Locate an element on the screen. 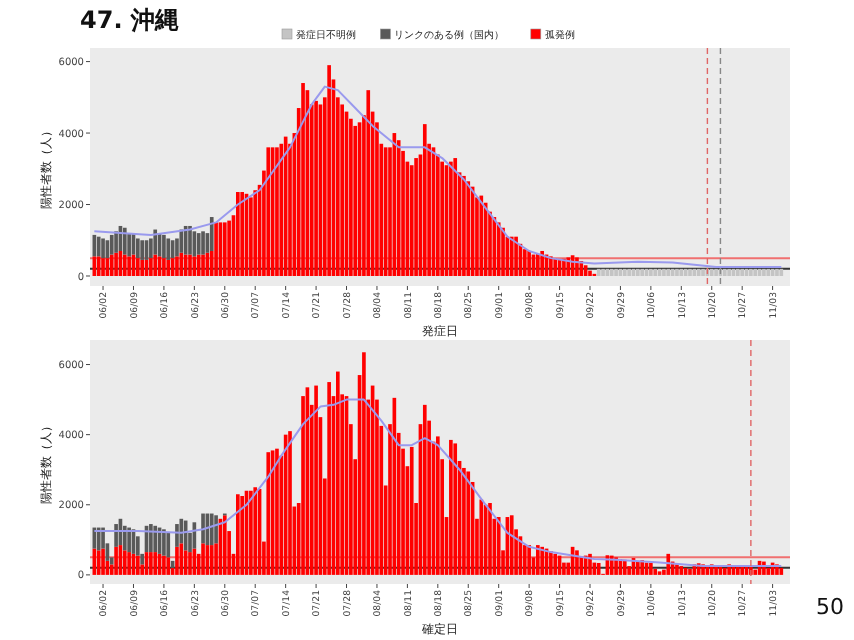 The width and height of the screenshot is (854, 640). chart-title: 47. 沖縄 is located at coordinates (129, 20).